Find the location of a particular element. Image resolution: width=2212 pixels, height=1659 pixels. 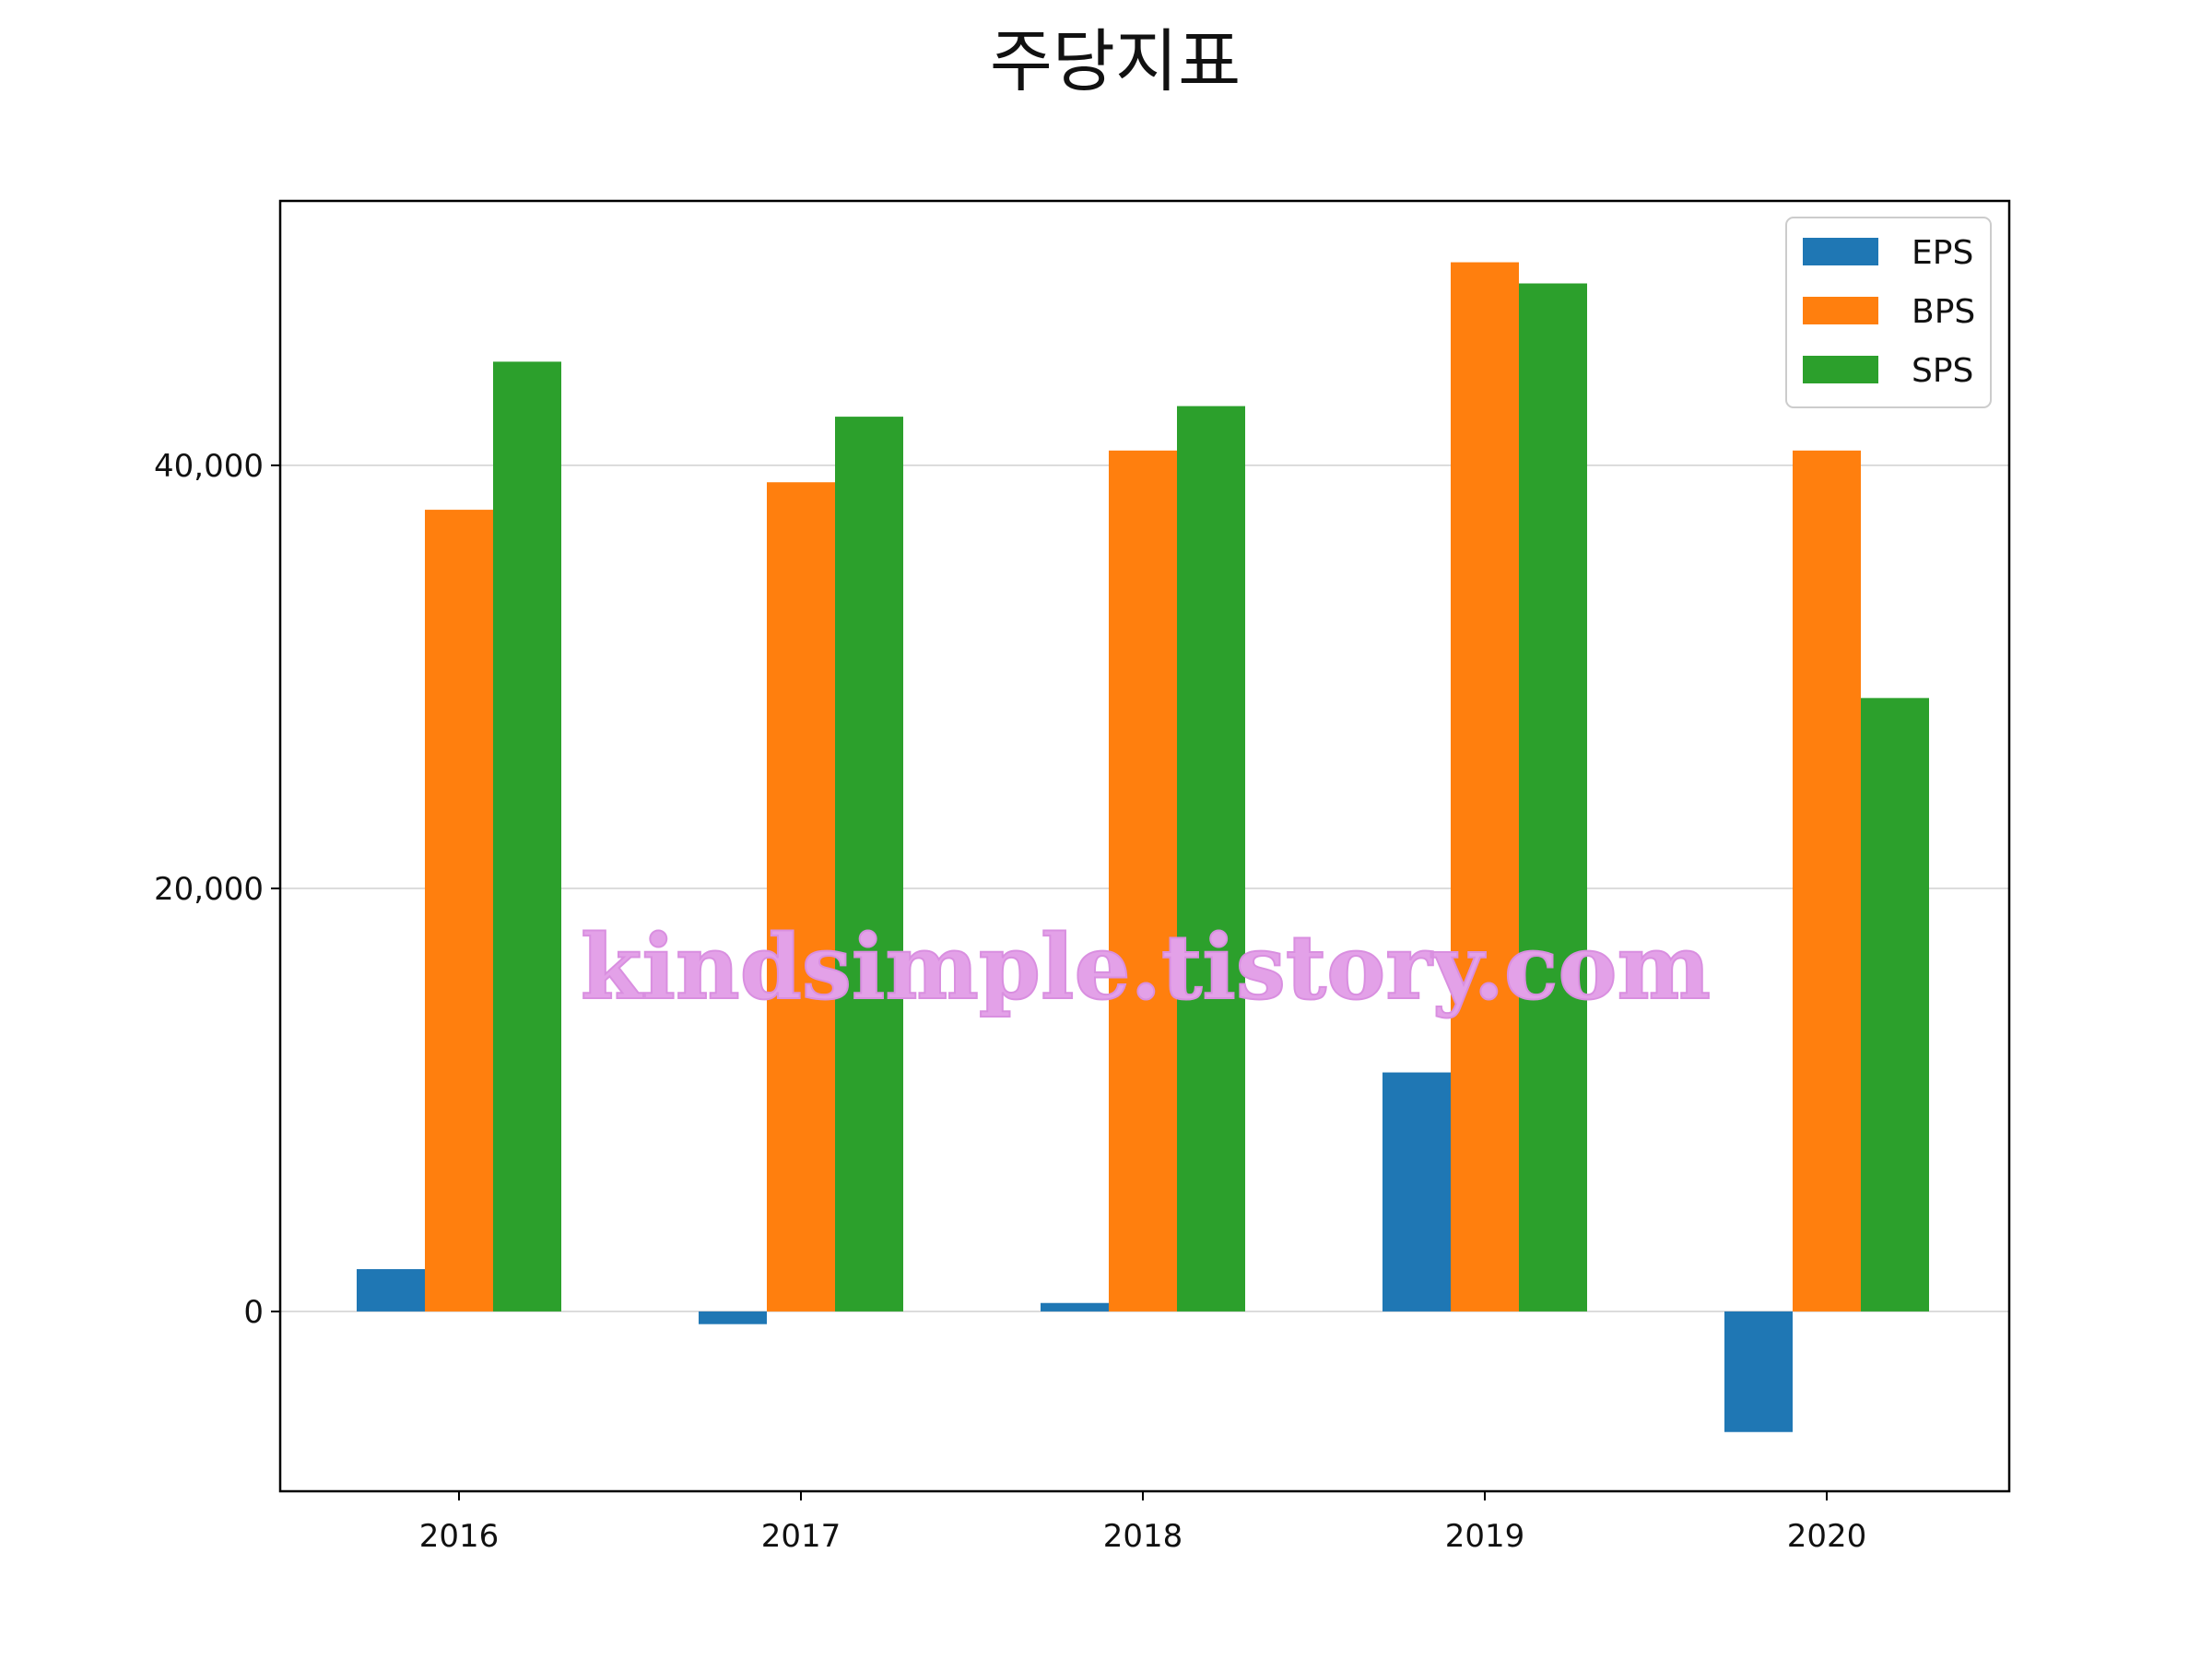

chart-title: 주당지표 is located at coordinates (1115, 61).